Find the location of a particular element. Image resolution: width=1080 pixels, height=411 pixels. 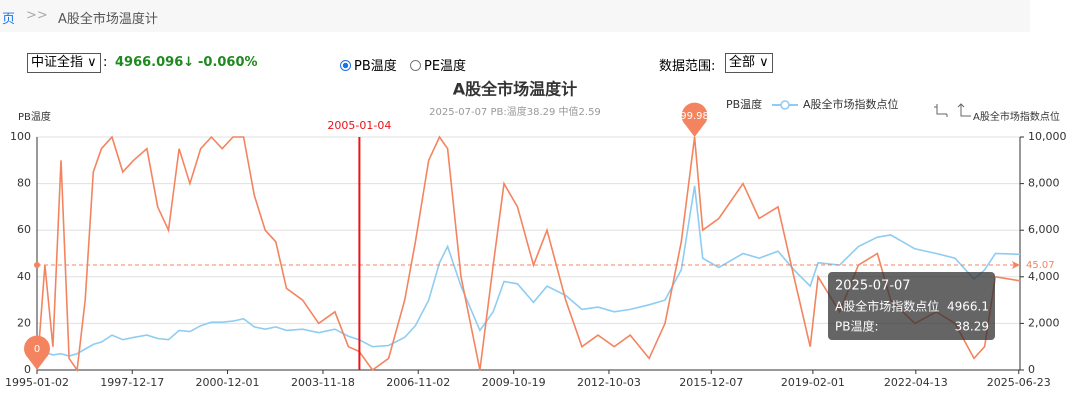

y-tick-label: 100 is located at coordinates (20, 136).